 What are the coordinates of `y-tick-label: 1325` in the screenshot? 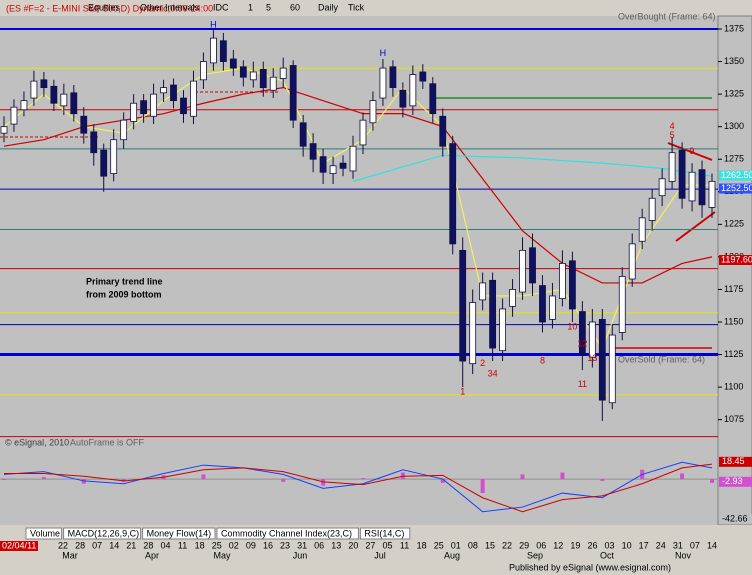 It's located at (734, 94).